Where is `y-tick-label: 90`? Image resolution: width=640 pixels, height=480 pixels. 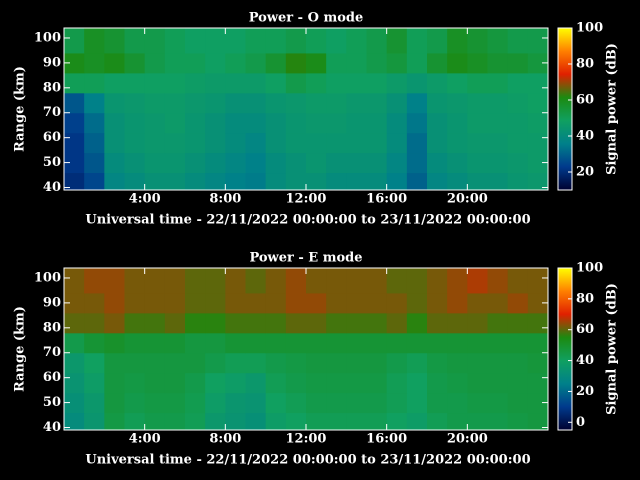
y-tick-label: 90 is located at coordinates (52, 62).